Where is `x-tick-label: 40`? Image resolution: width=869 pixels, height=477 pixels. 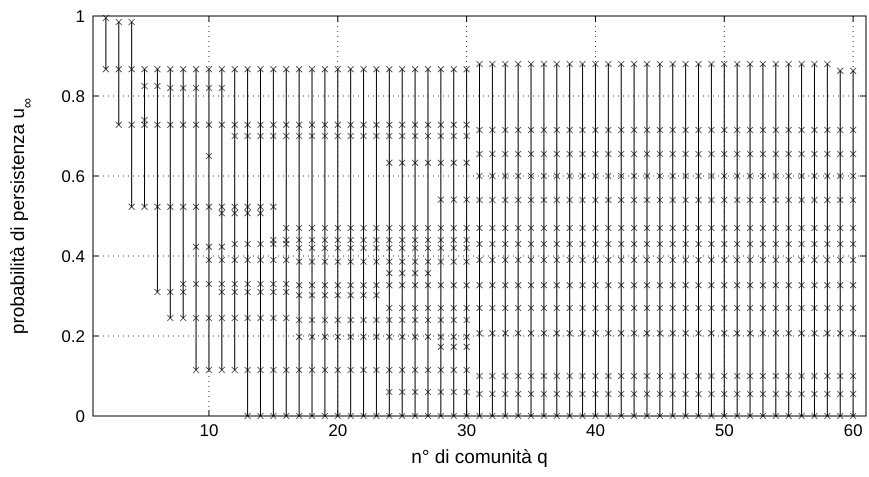 x-tick-label: 40 is located at coordinates (595, 430).